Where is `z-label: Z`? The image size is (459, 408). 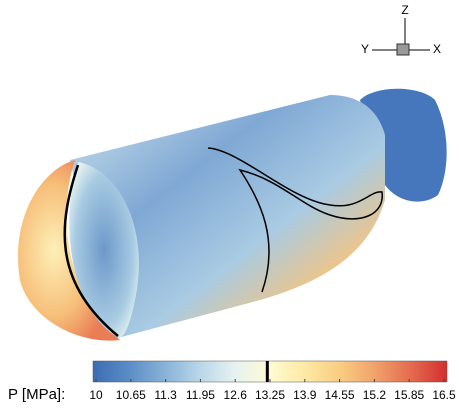 z-label: Z is located at coordinates (404, 10).